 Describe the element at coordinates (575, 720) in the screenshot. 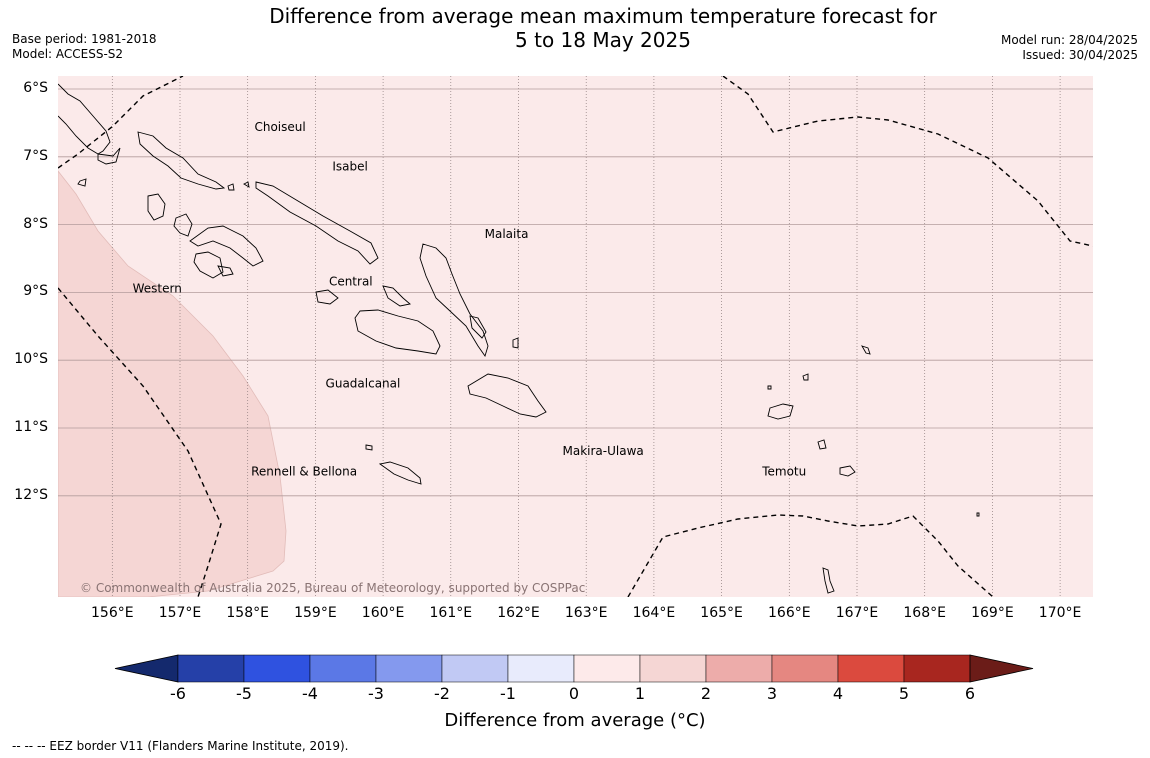

I see `colorbar-title: Difference from average (°C)` at that location.